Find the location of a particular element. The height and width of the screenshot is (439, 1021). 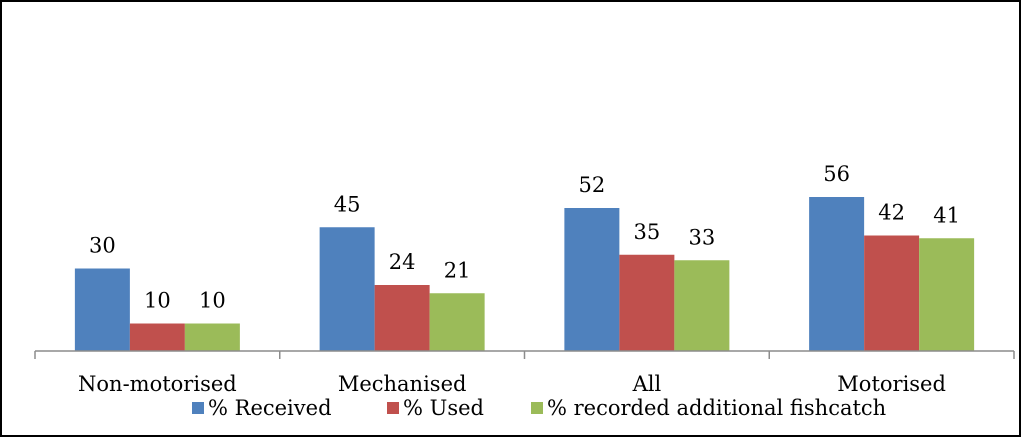

x-axis: Non-motorised Mechanised All Motorised is located at coordinates (524, 373).